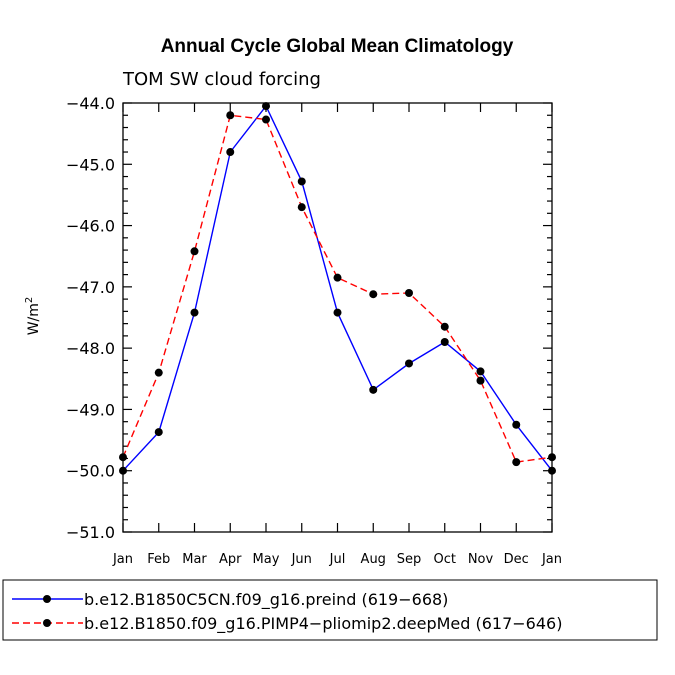 This screenshot has width=675, height=675. I want to click on y-tick-label: −45.0, so click(90, 164).